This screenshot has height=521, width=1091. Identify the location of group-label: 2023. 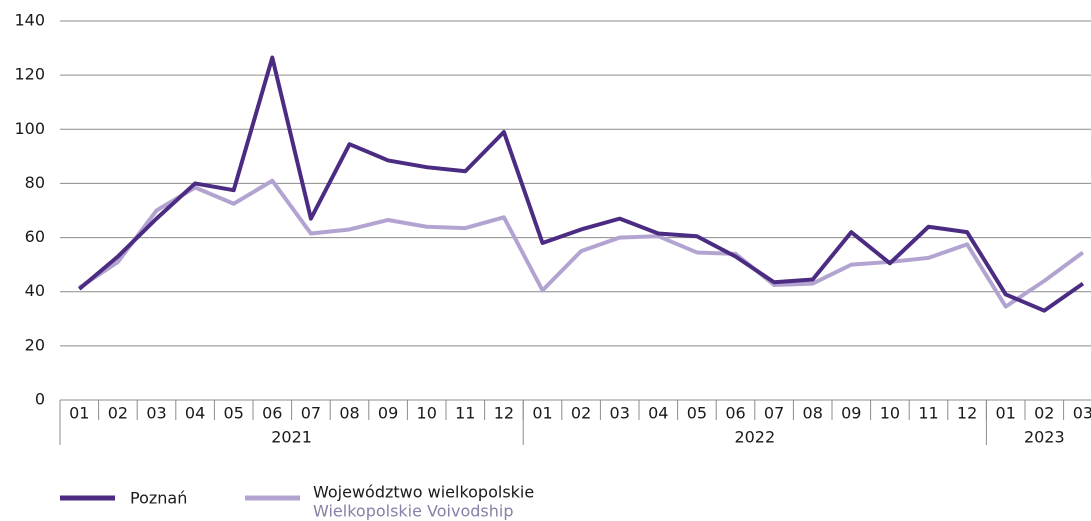
(1044, 437).